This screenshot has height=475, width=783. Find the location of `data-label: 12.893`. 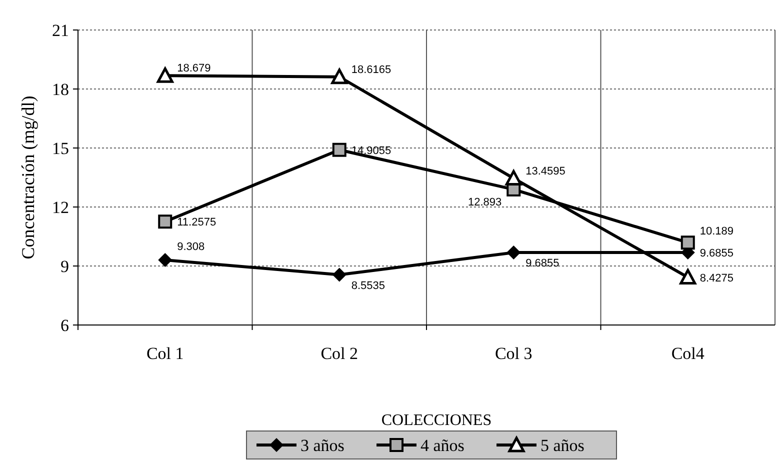

data-label: 12.893 is located at coordinates (485, 202).